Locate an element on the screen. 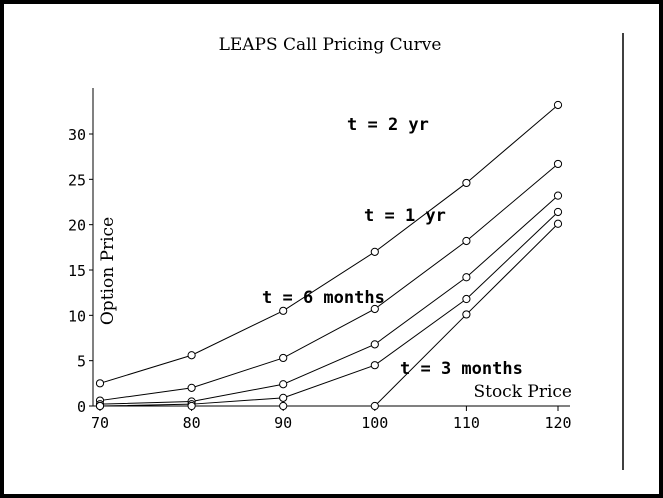 The image size is (663, 498). y-tick-label: 10 is located at coordinates (77, 316).